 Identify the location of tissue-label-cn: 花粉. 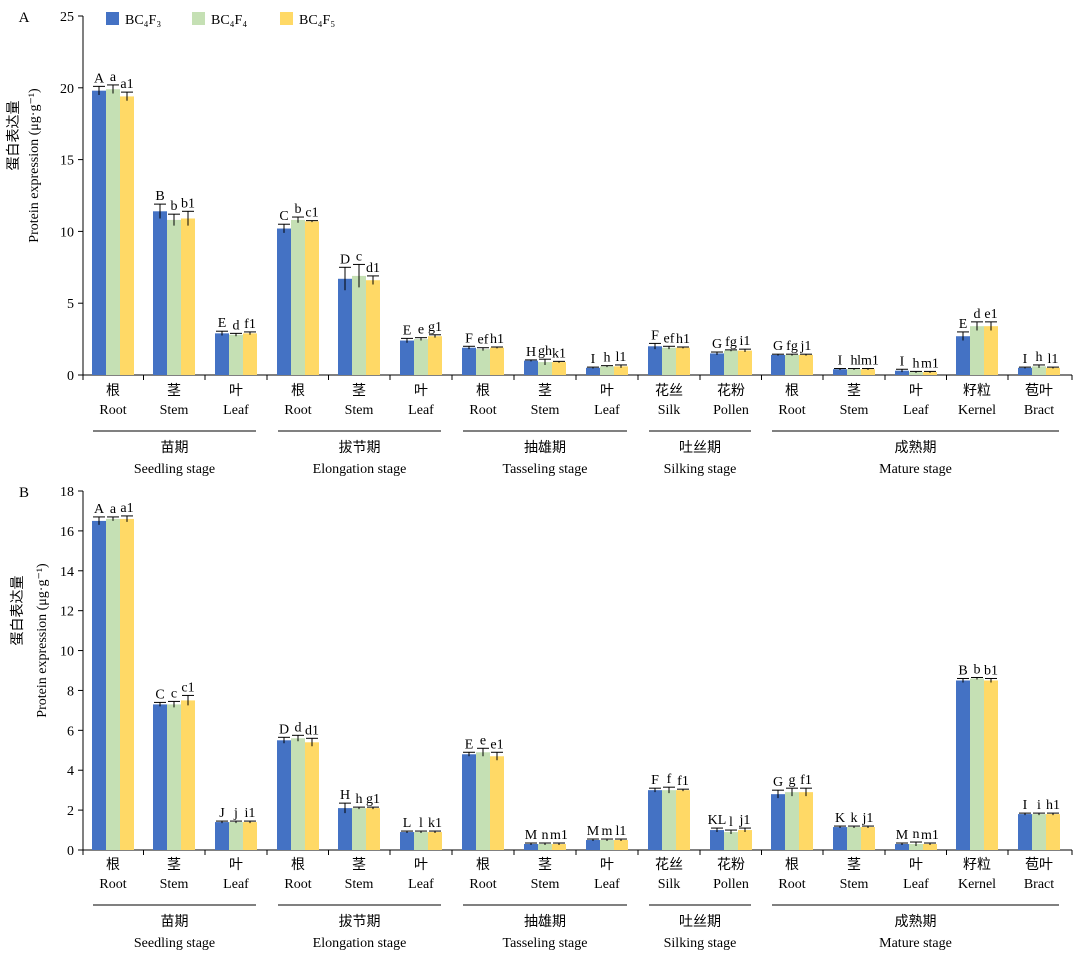
(731, 865).